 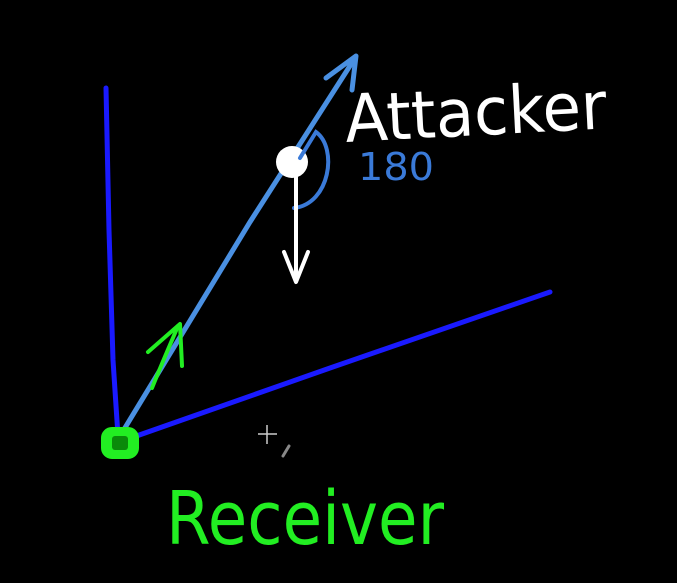 What do you see at coordinates (267, 434) in the screenshot?
I see `crosshair-cursor-icon` at bounding box center [267, 434].